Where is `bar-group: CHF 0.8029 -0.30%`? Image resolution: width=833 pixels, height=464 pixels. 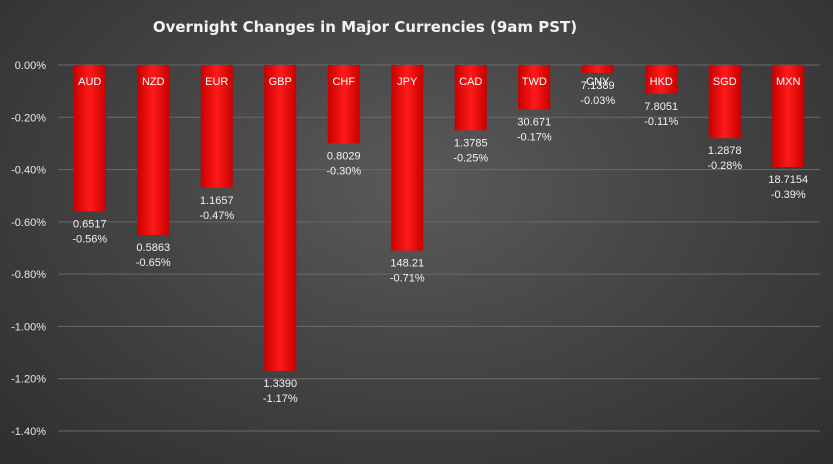 bar-group: CHF 0.8029 -0.30% is located at coordinates (343, 121).